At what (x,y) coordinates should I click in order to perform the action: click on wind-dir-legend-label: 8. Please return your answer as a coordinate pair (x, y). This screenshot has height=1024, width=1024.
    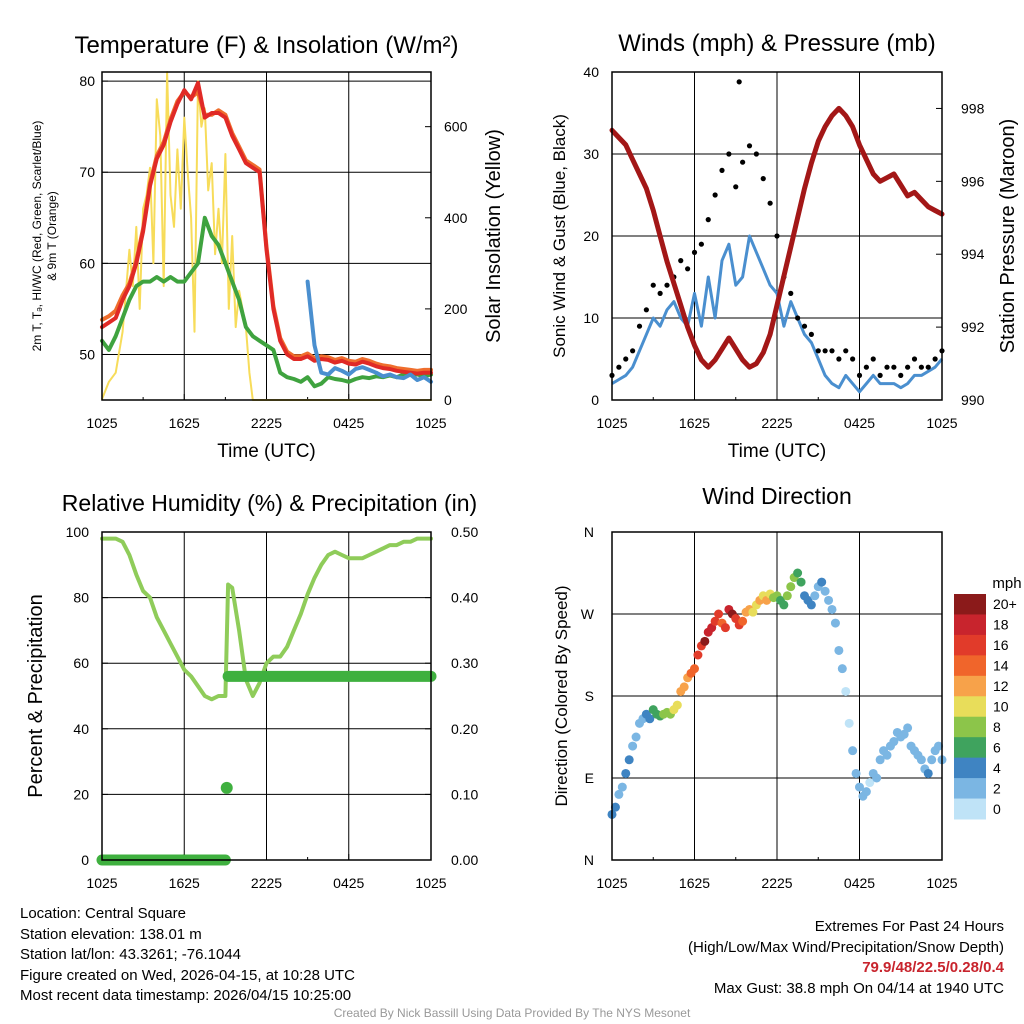
    Looking at the image, I should click on (997, 727).